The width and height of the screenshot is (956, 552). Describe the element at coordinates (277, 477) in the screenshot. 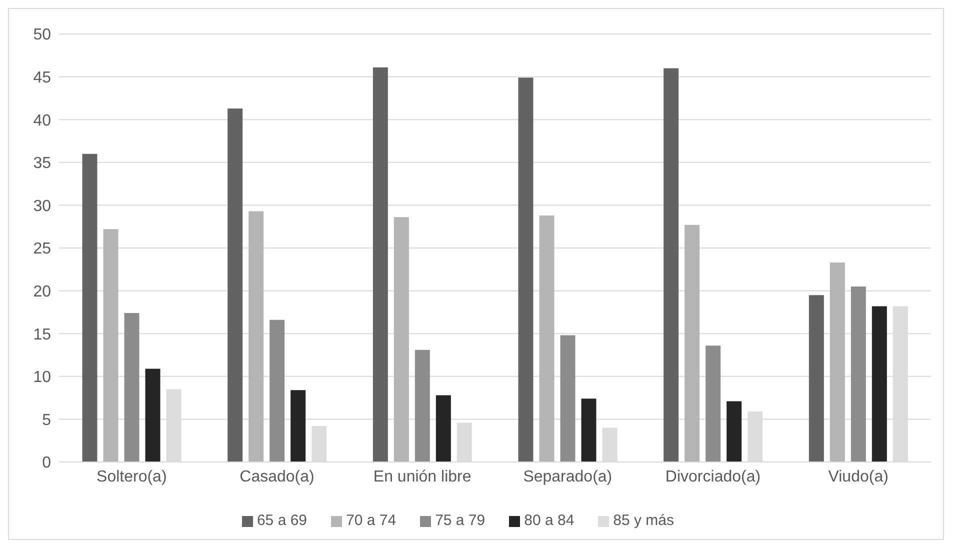

I see `x-tick-label: Casado(a)` at that location.